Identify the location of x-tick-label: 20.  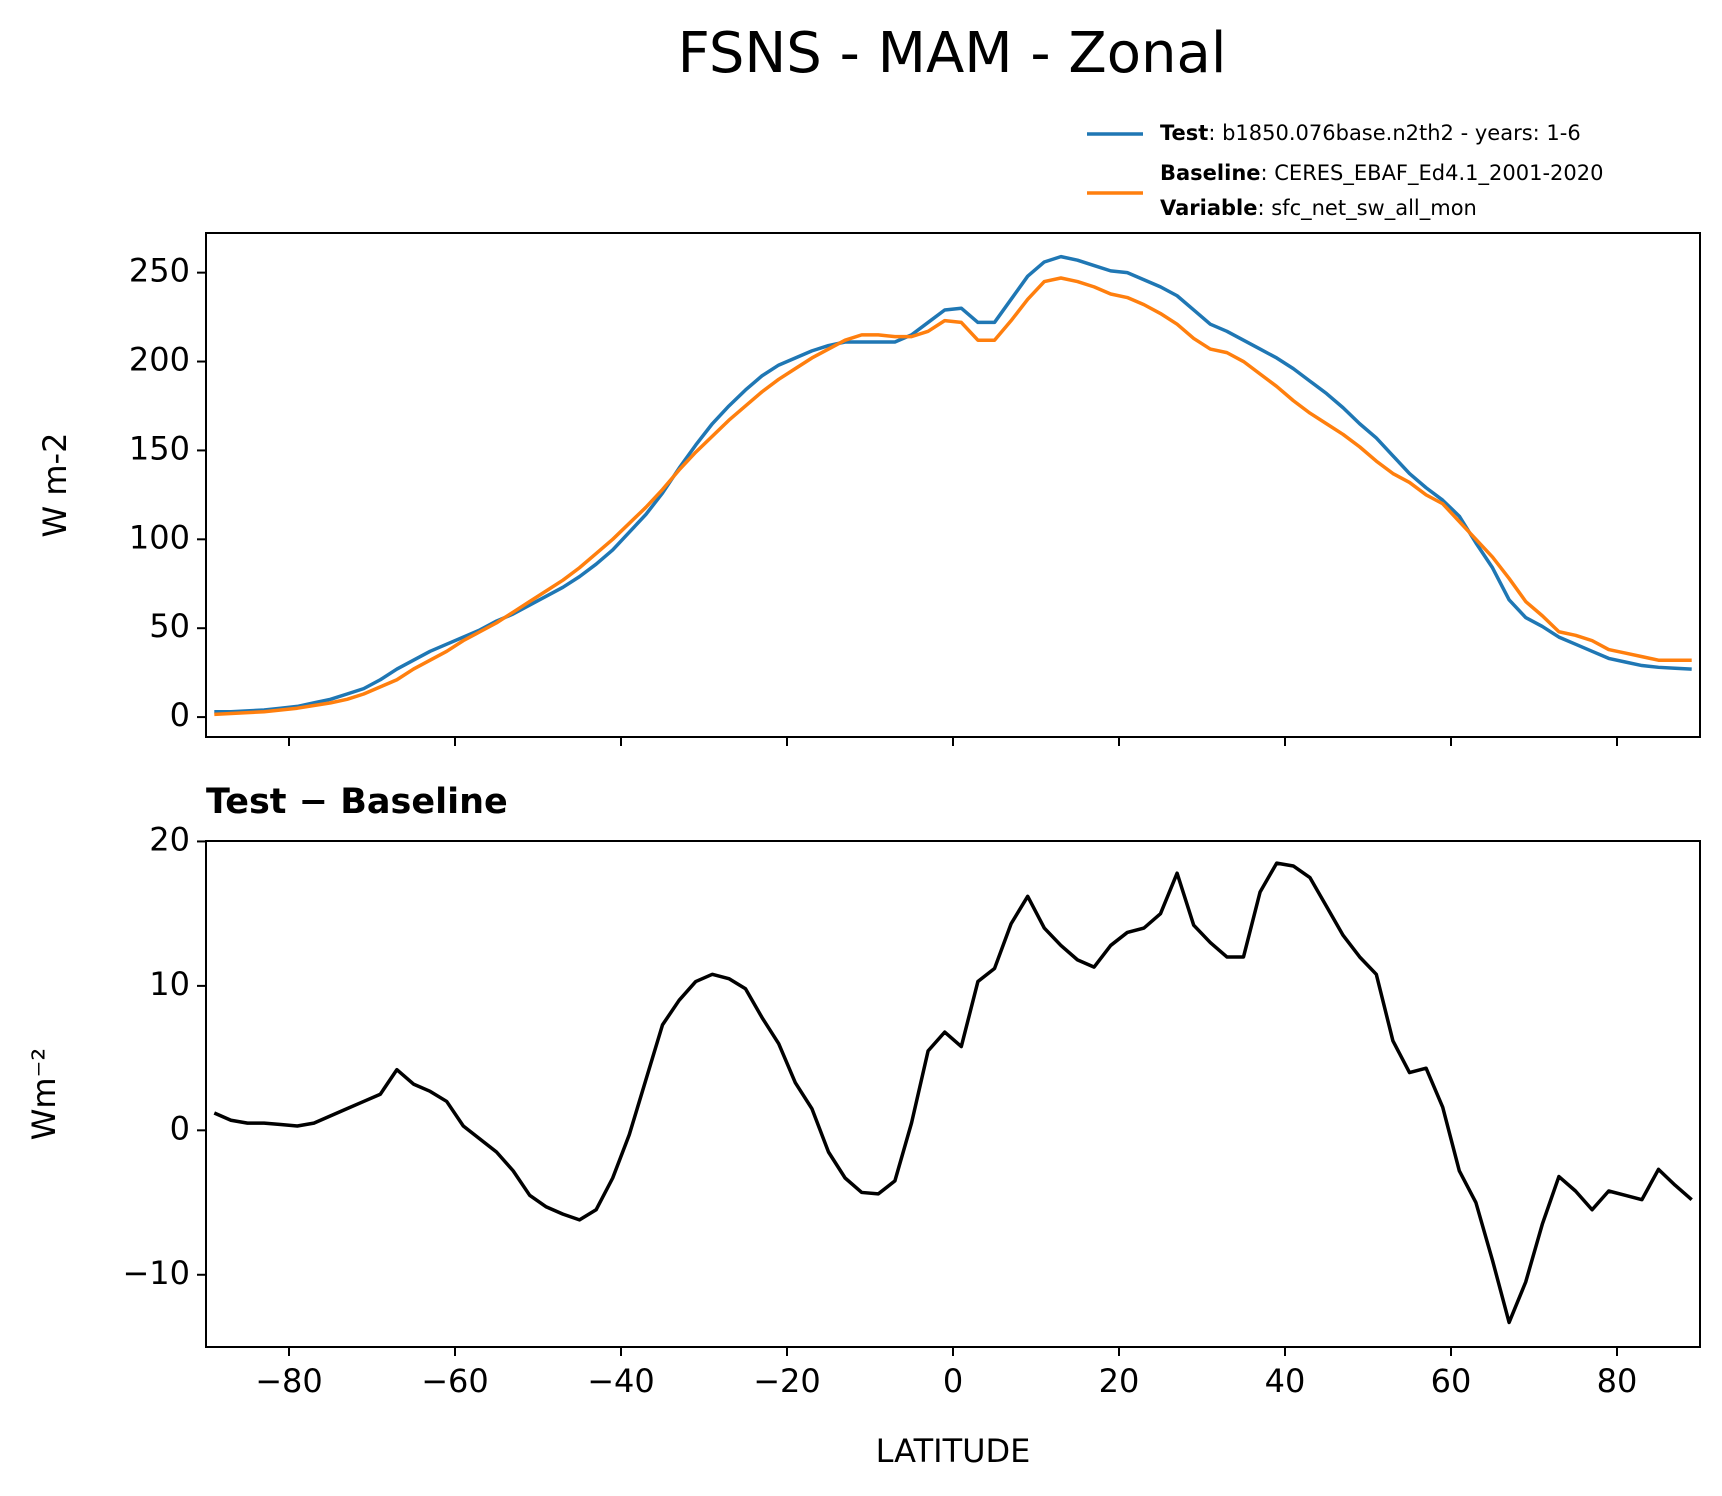
(1119, 1381).